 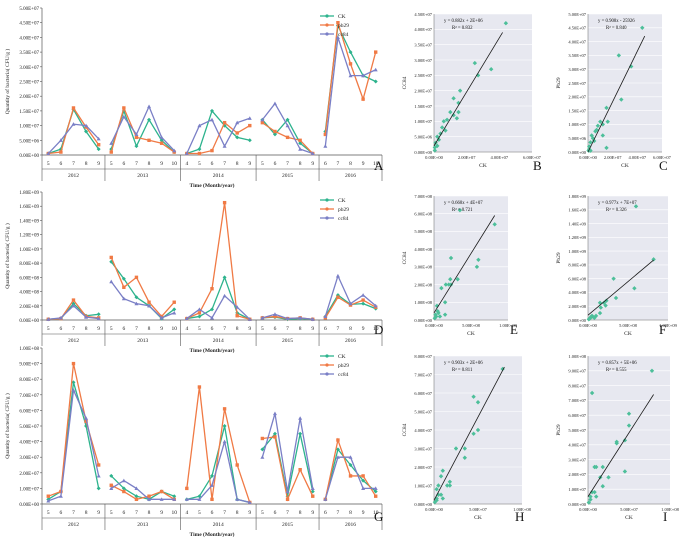 I want to click on regression-equation: y = 0.903x + 2E+06, so click(x=463, y=363).